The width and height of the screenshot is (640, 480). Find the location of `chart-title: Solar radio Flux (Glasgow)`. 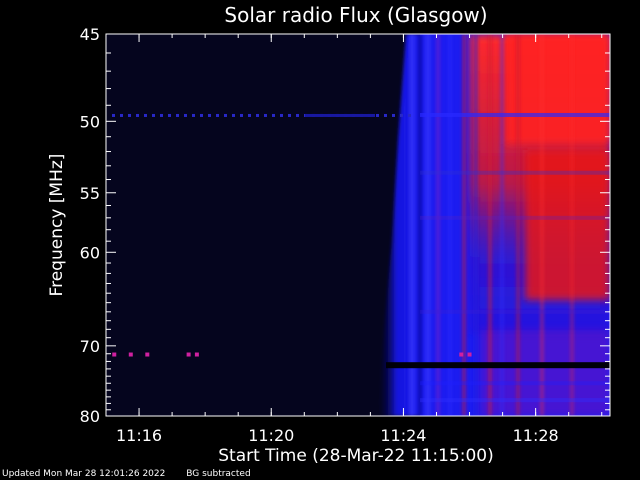

chart-title: Solar radio Flux (Glasgow) is located at coordinates (355, 15).